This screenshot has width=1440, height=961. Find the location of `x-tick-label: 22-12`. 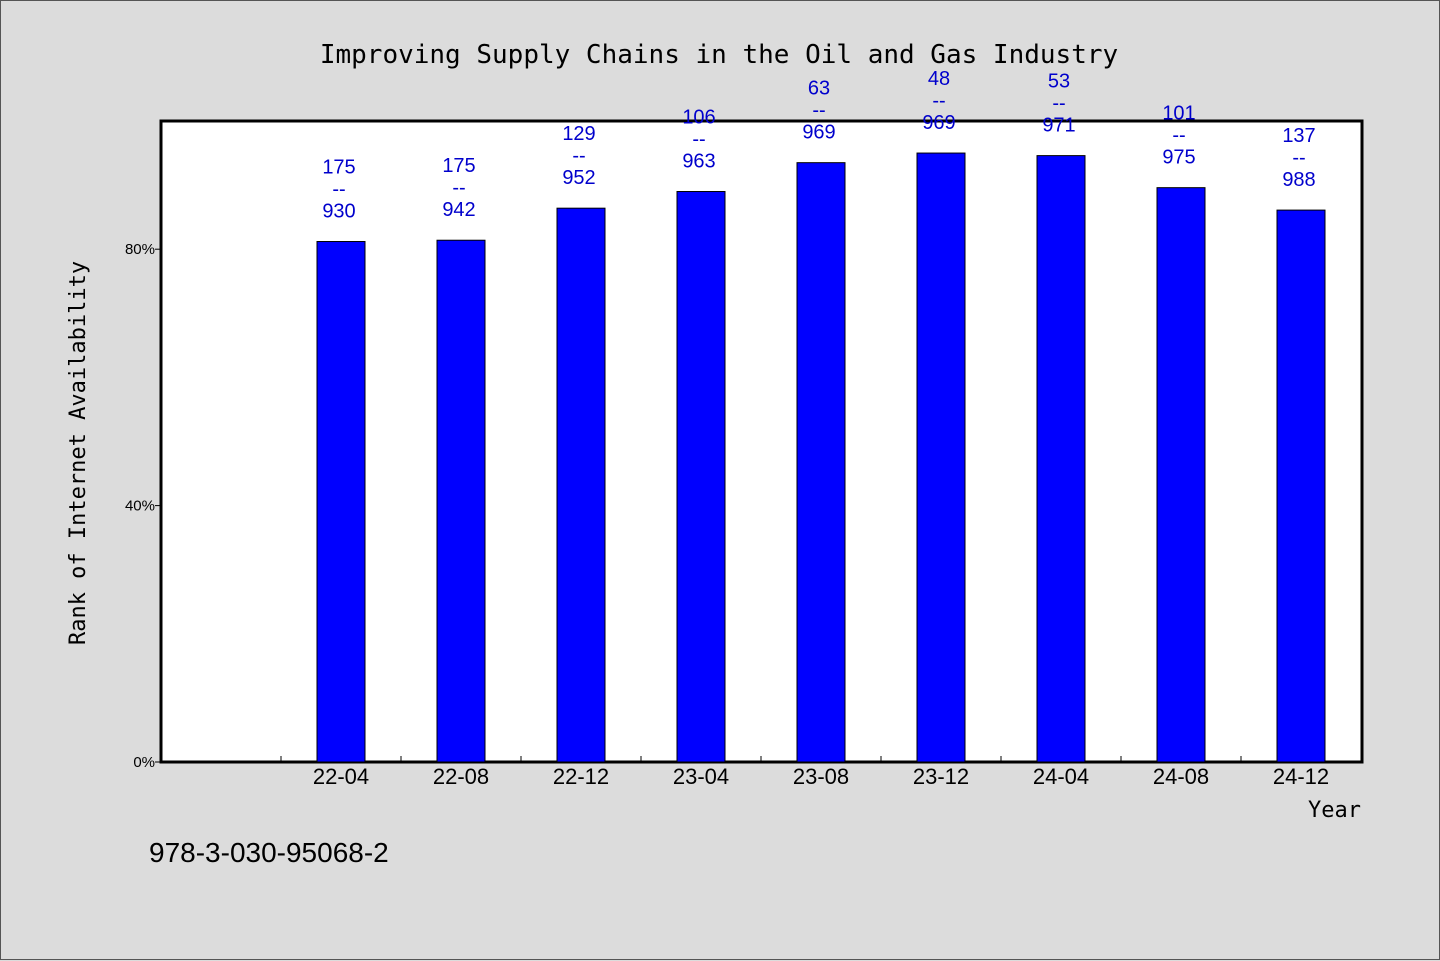

x-tick-label: 22-12 is located at coordinates (581, 776).